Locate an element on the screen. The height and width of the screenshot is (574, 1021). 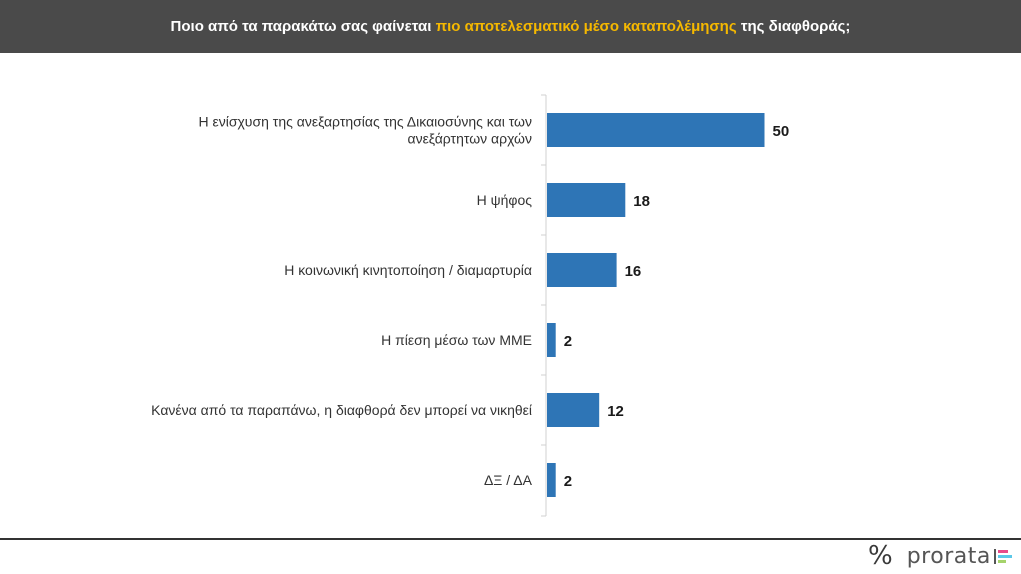
category-label: ανεξάρτητων αρχών is located at coordinates (469, 139).